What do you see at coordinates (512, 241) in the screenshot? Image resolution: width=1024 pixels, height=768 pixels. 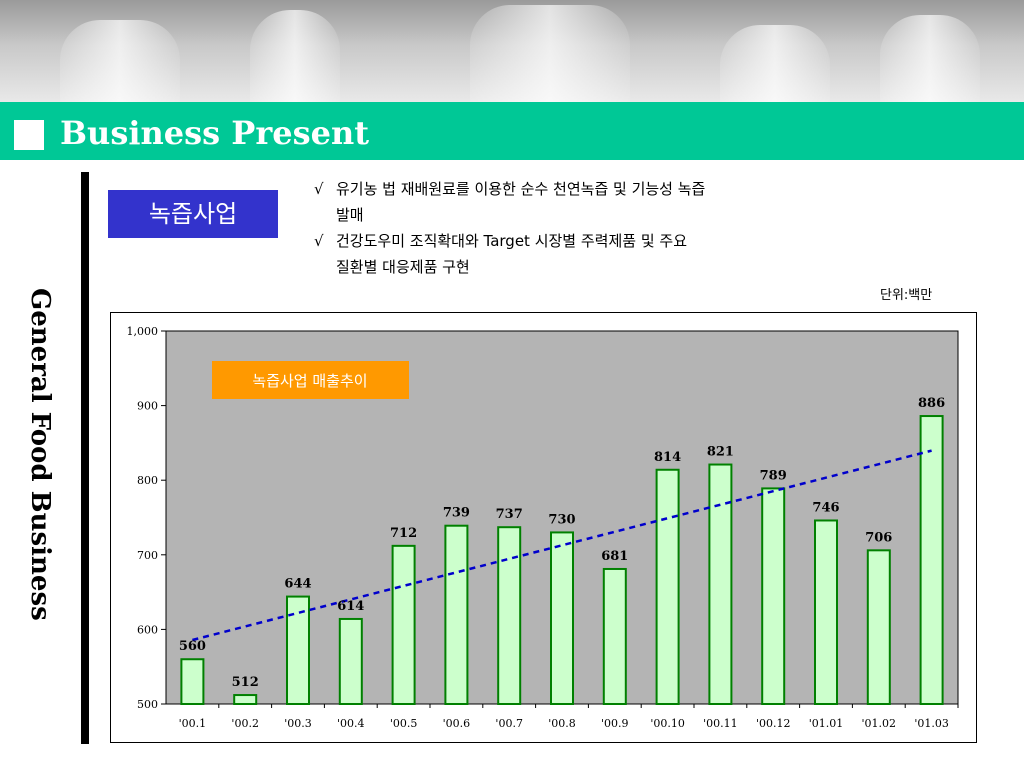 I see `bullet-text-line: 건강도우미 조직확대와 Target 시장별 주력제품 및 주요` at bounding box center [512, 241].